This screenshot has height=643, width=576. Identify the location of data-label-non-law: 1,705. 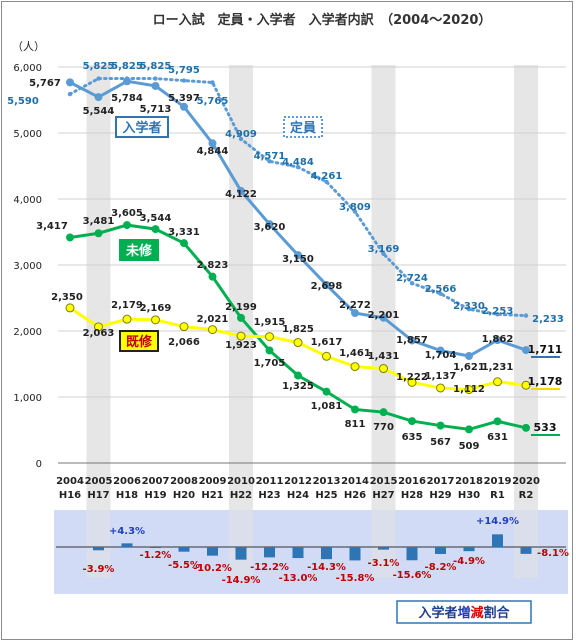
(270, 363).